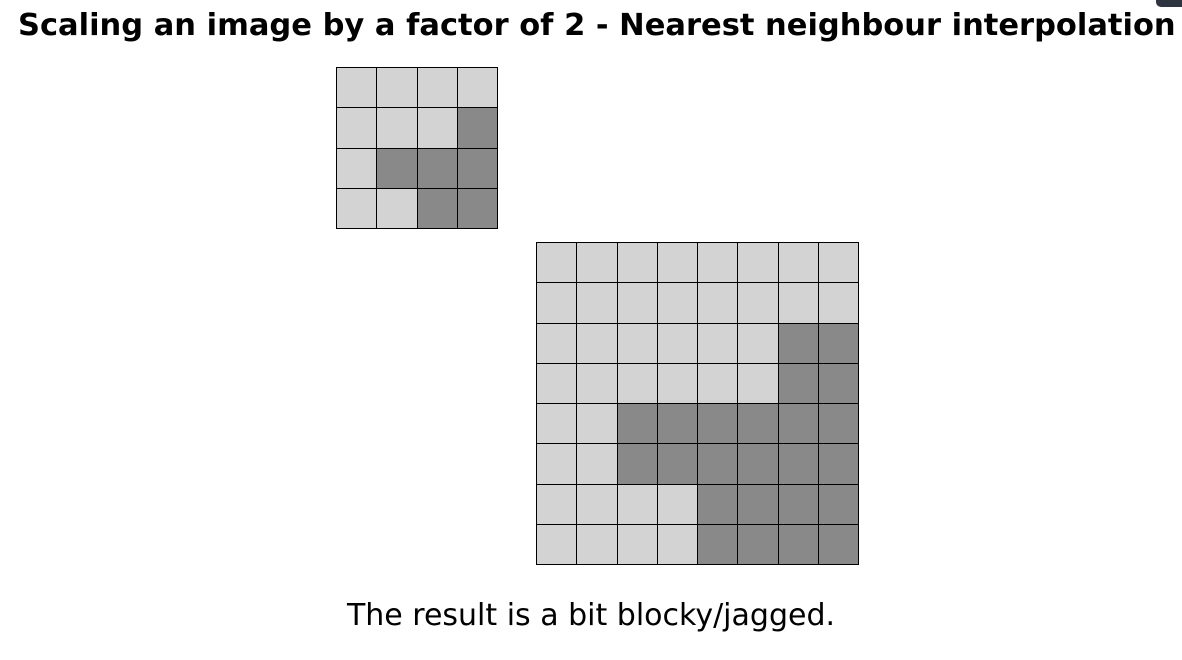  I want to click on original-image-grid, so click(417, 148).